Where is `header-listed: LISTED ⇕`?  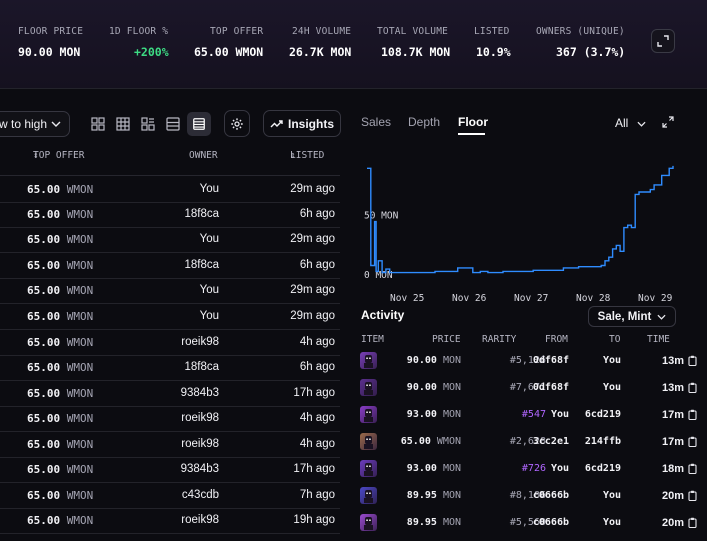
header-listed: LISTED ⇕ is located at coordinates (307, 155).